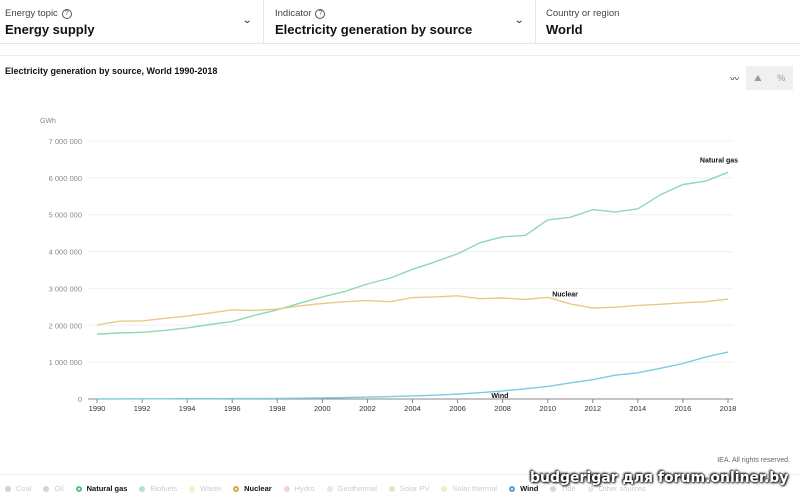  What do you see at coordinates (65, 325) in the screenshot?
I see `y-tick-label: 2 000 000` at bounding box center [65, 325].